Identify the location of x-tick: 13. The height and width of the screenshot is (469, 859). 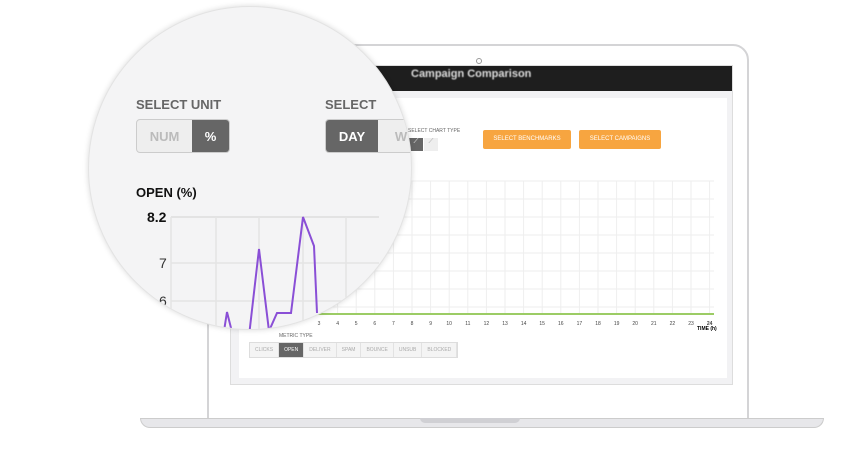
(505, 324).